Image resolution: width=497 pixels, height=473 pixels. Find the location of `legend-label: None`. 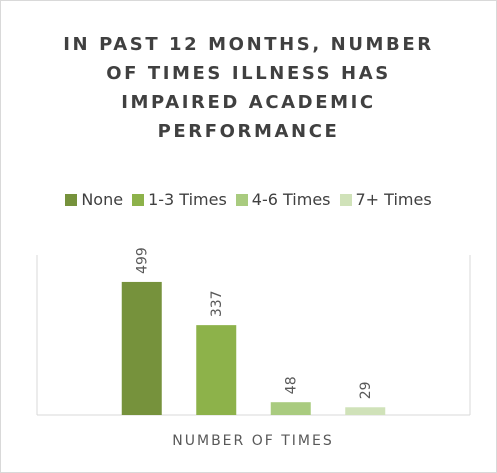

legend-label: None is located at coordinates (102, 199).